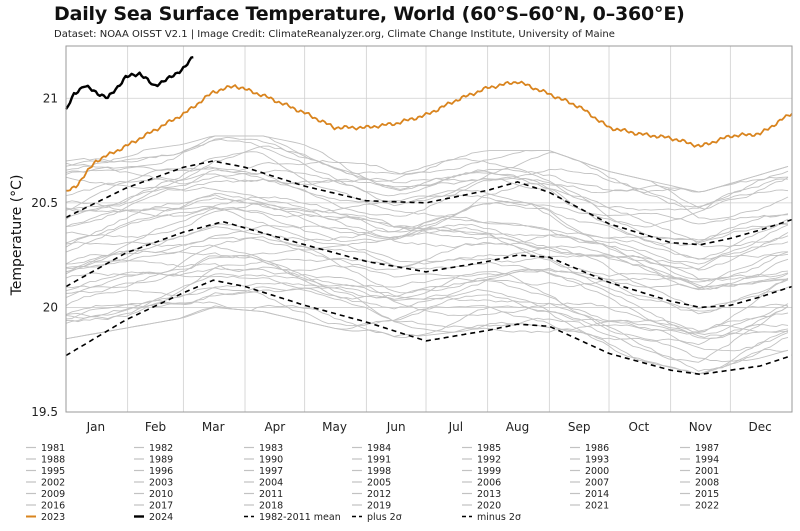  I want to click on legend-label: 1988, so click(53, 460).